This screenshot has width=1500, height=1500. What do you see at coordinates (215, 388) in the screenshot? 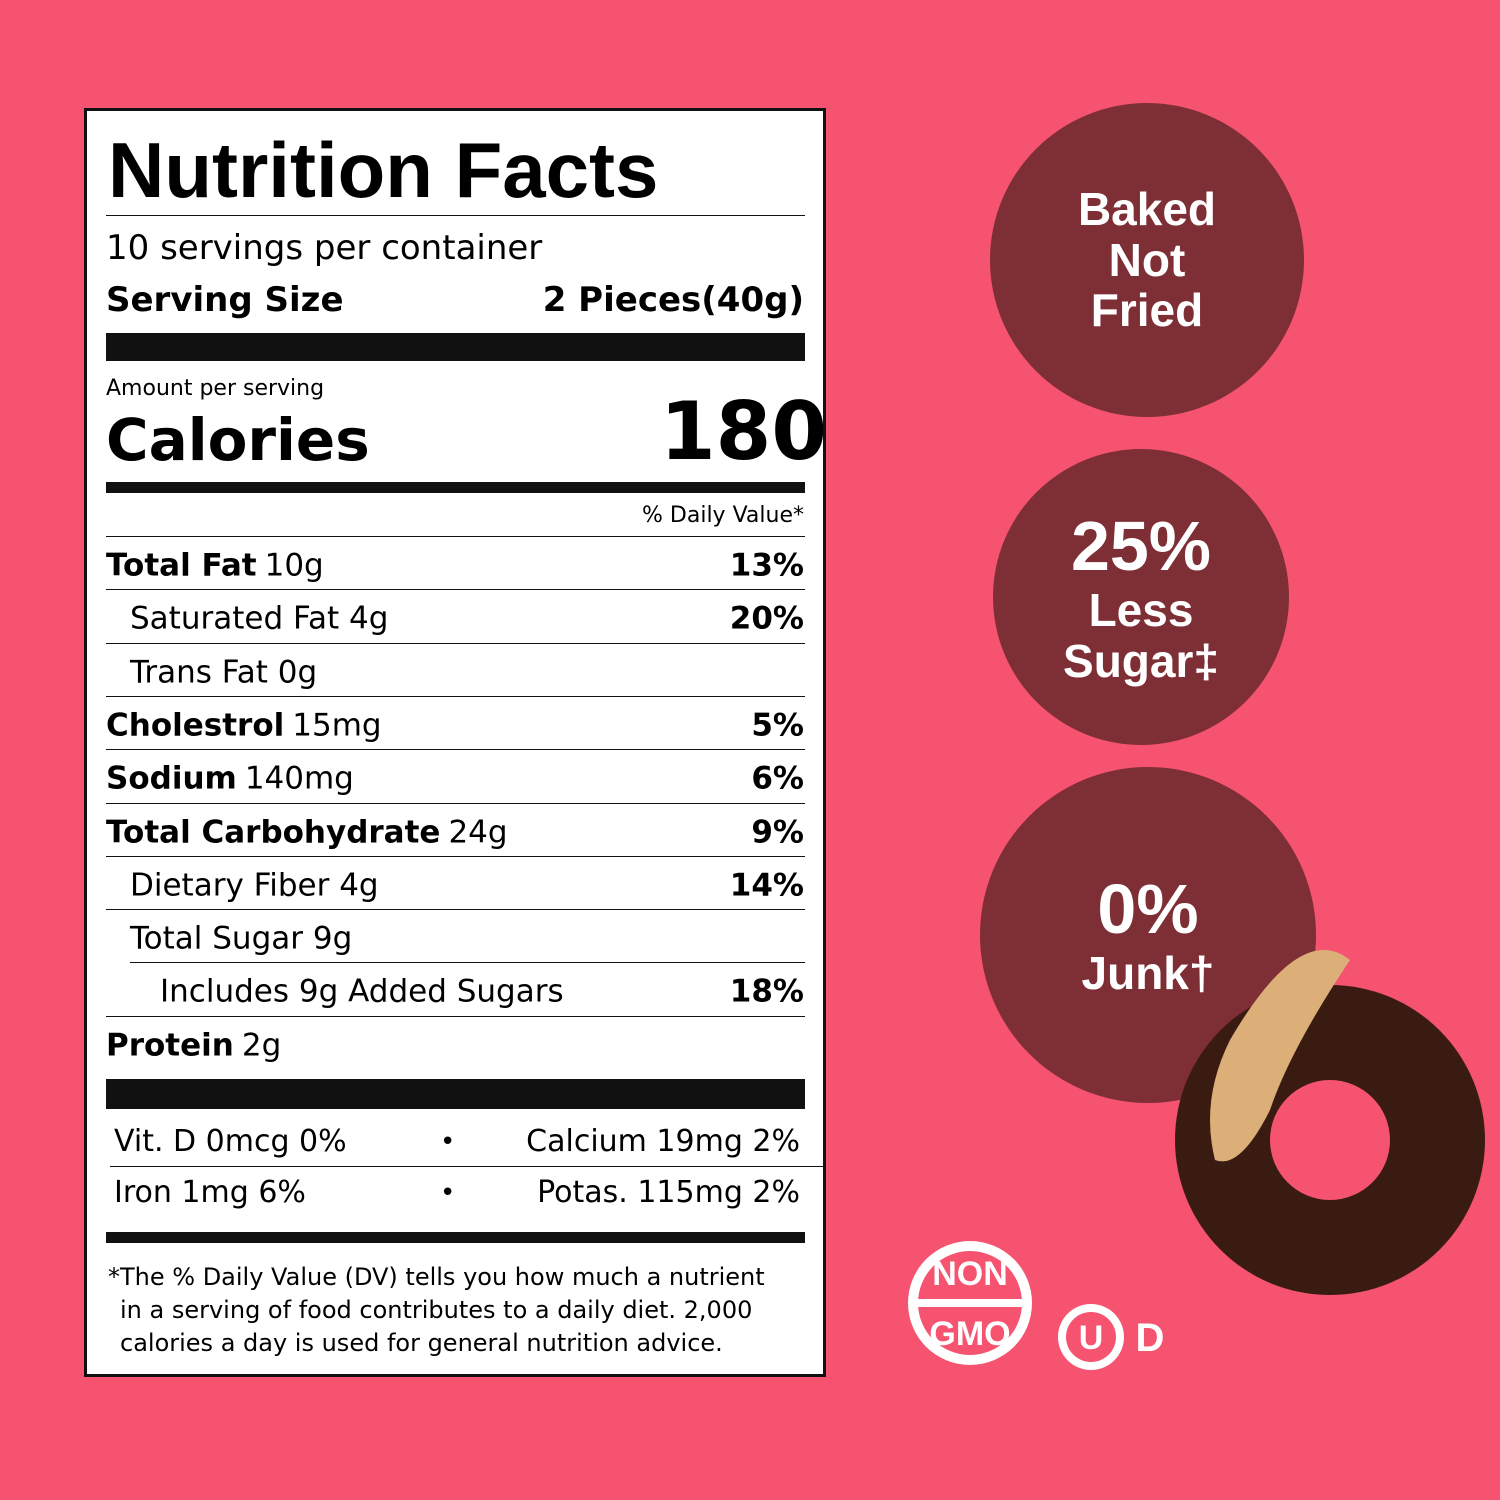
I see `amount-per-serving: Amount per serving` at bounding box center [215, 388].